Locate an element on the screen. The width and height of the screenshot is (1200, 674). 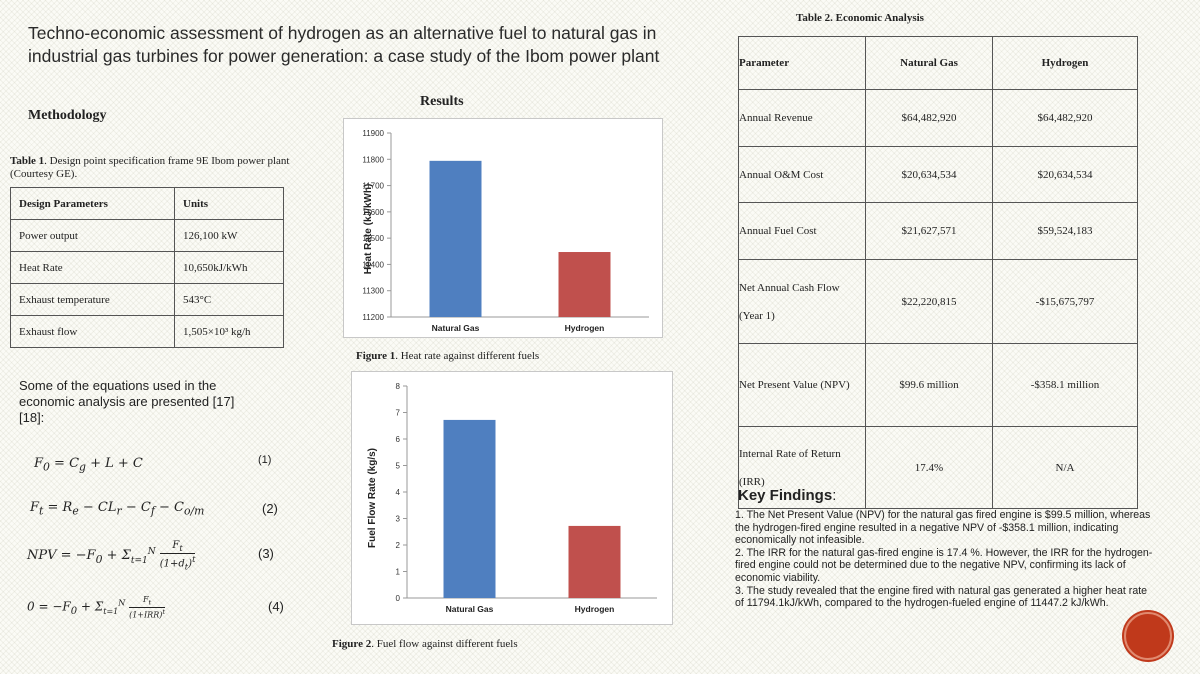
table-cell: Heat Rate is located at coordinates (92, 267).